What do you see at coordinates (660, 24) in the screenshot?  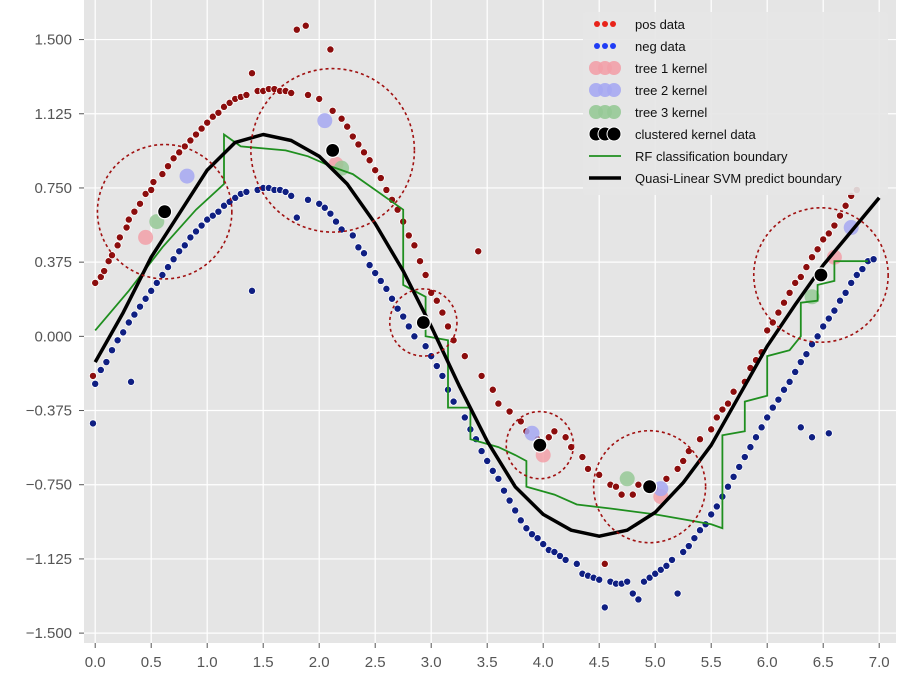 I see `legend-entry-label: pos data` at bounding box center [660, 24].